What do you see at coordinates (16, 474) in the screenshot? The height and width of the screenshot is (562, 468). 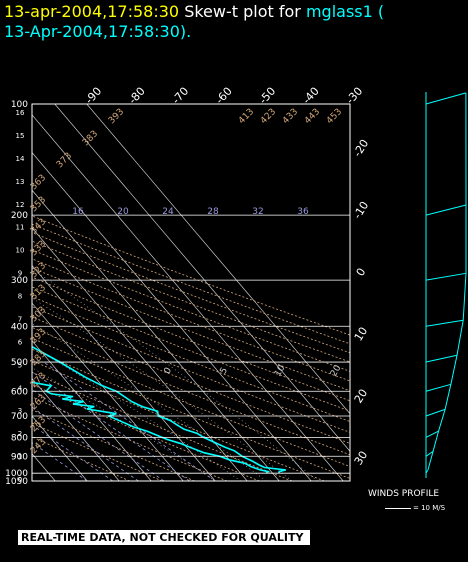 I see `pressure-tick-label: 1000` at bounding box center [16, 474].